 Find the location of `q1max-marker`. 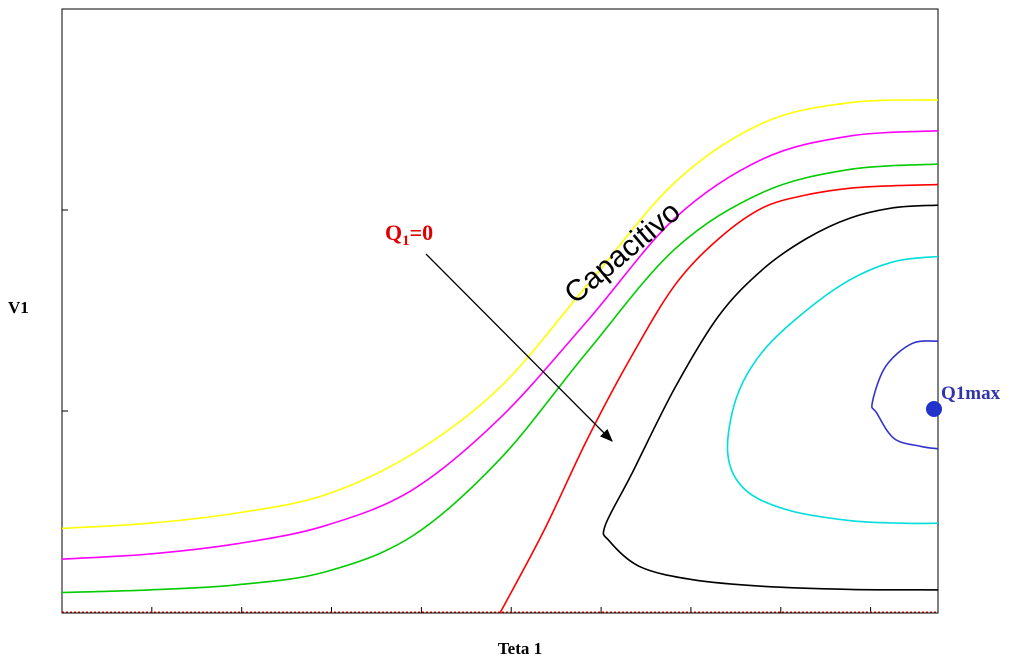

q1max-marker is located at coordinates (934, 409).